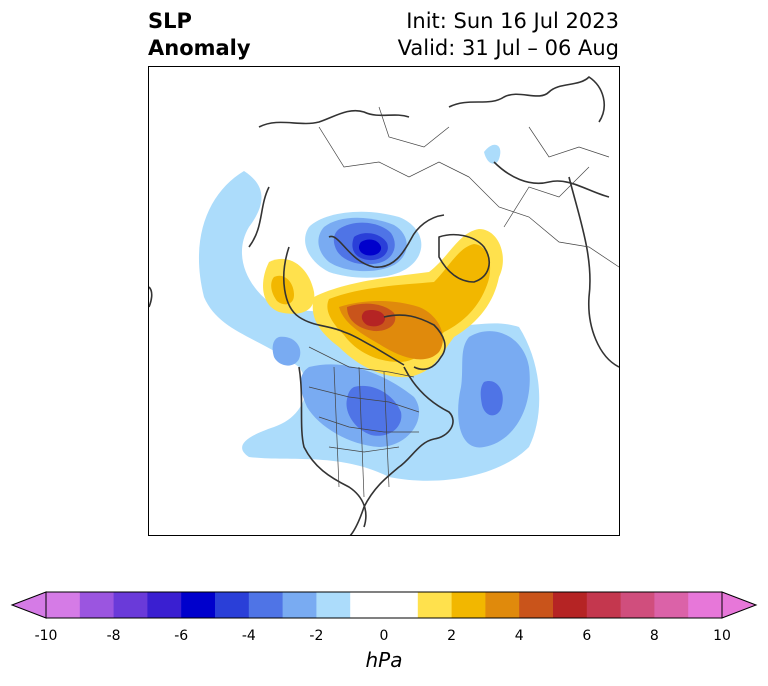  Describe the element at coordinates (46, 636) in the screenshot. I see `colorbar-tick-label: -10` at that location.